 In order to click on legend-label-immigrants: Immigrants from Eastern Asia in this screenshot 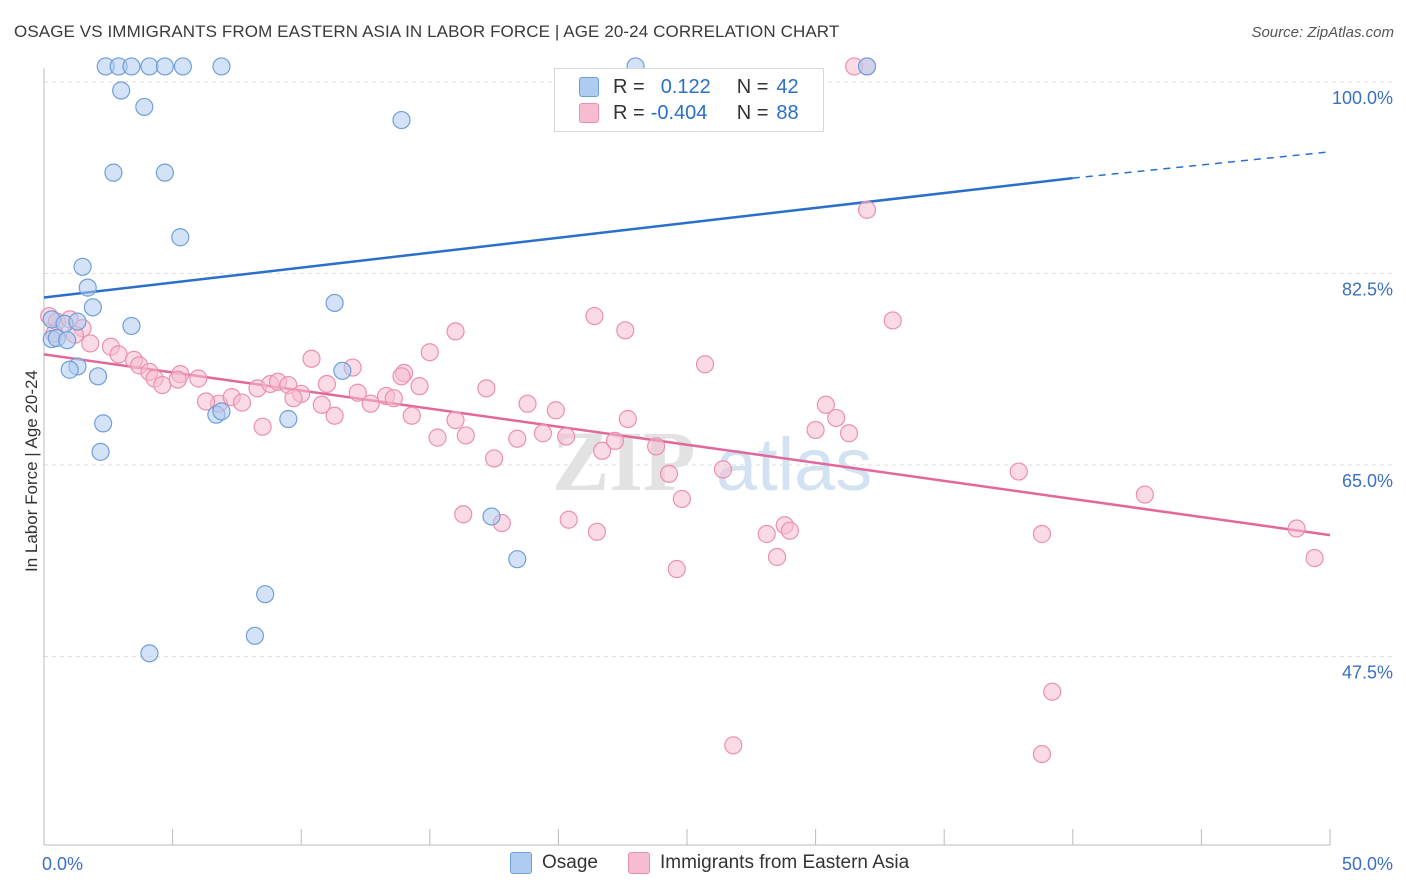, I will do `click(784, 862)`.